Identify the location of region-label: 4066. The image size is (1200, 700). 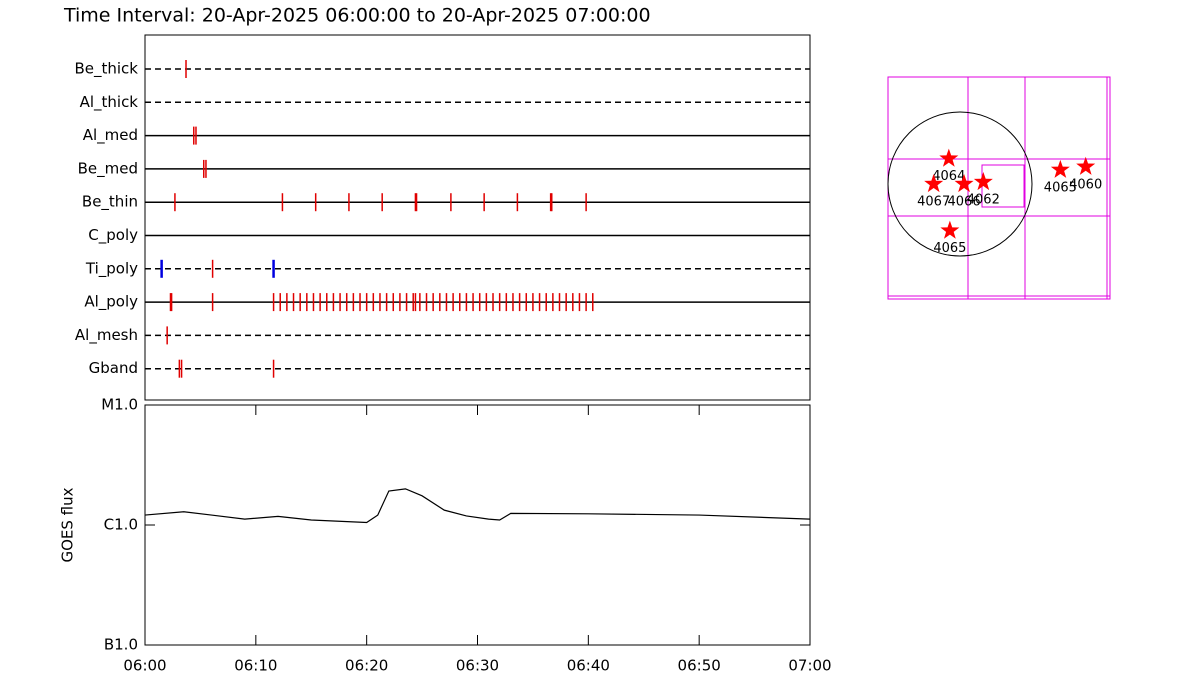
(964, 202).